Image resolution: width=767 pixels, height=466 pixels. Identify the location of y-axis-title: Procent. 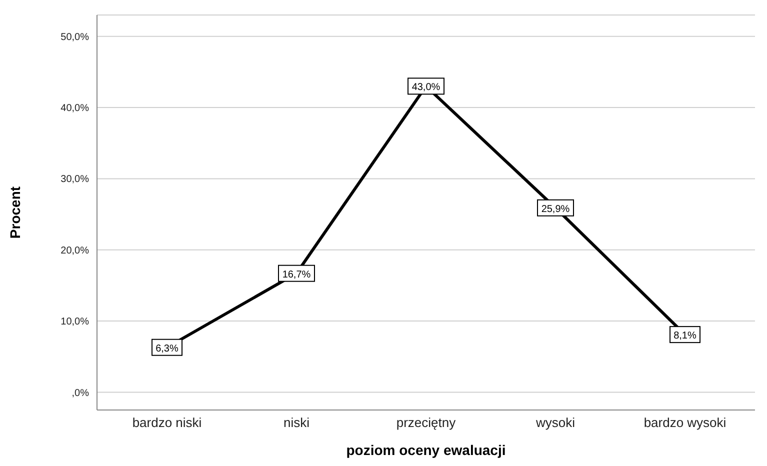
(14, 212).